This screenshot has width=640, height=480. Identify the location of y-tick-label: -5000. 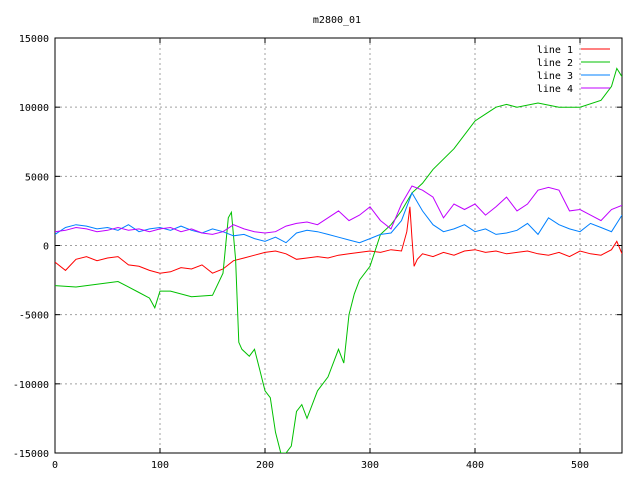
(34, 316).